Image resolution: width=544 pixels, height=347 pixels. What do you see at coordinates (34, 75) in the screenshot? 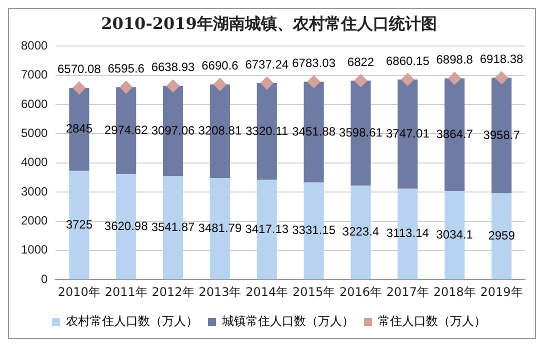
I see `y-tick-label: 7000` at bounding box center [34, 75].